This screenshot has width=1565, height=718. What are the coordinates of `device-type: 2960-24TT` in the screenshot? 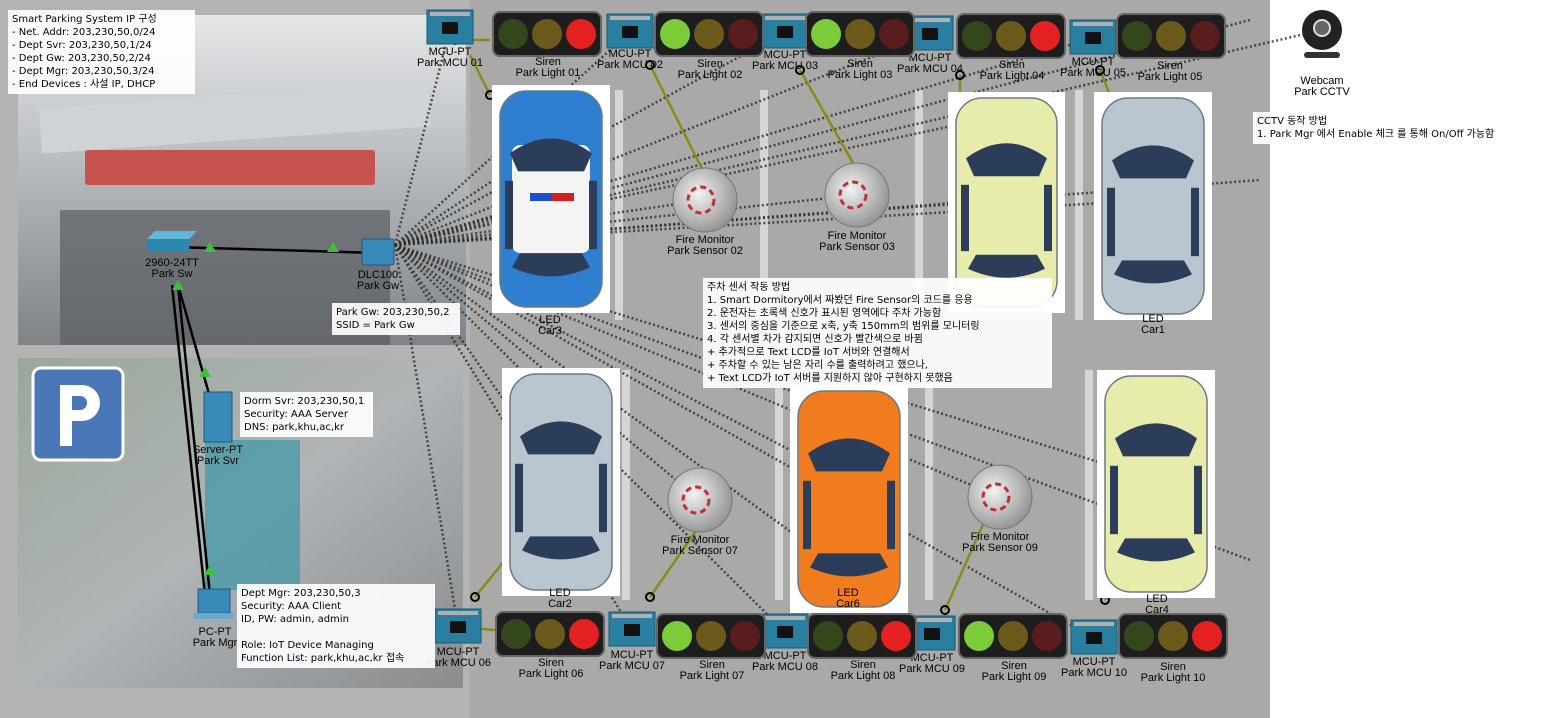 It's located at (172, 263).